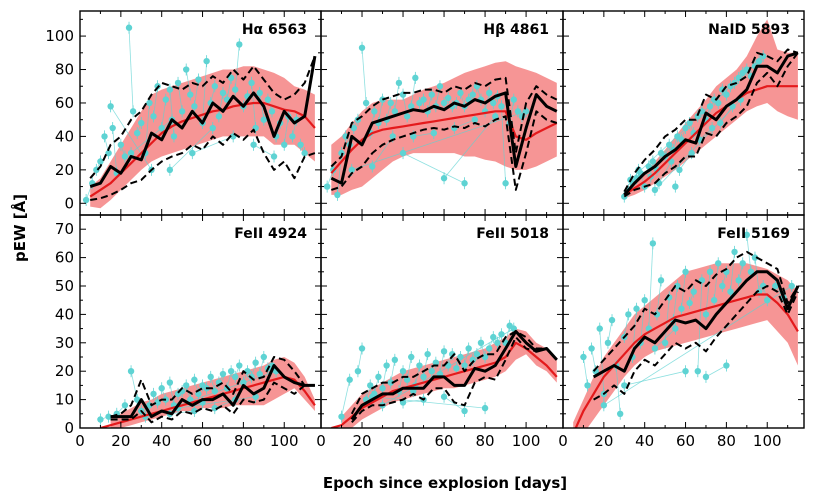  What do you see at coordinates (64, 400) in the screenshot?
I see `y-tick-label: 10` at bounding box center [64, 400].